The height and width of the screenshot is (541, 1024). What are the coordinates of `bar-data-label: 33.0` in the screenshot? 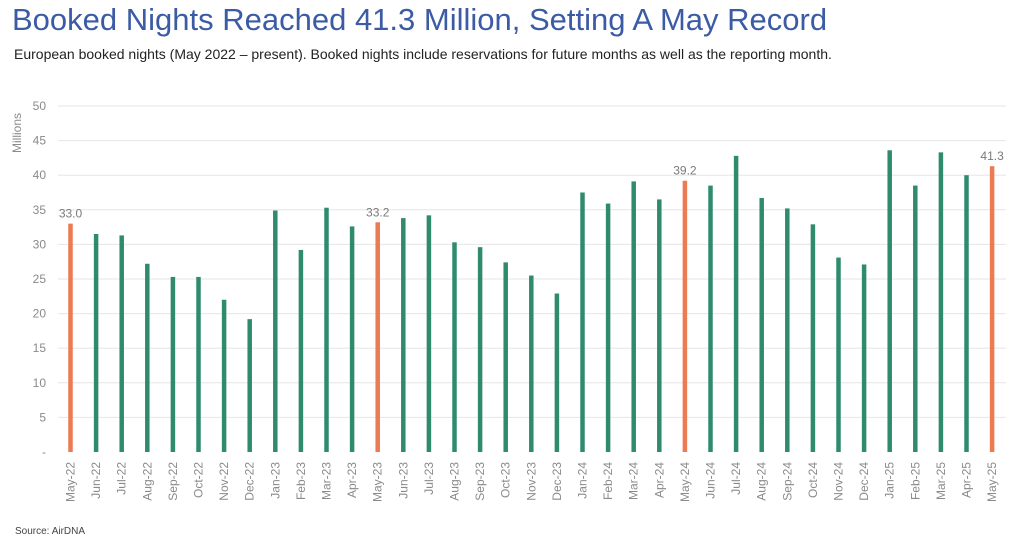 It's located at (71, 214).